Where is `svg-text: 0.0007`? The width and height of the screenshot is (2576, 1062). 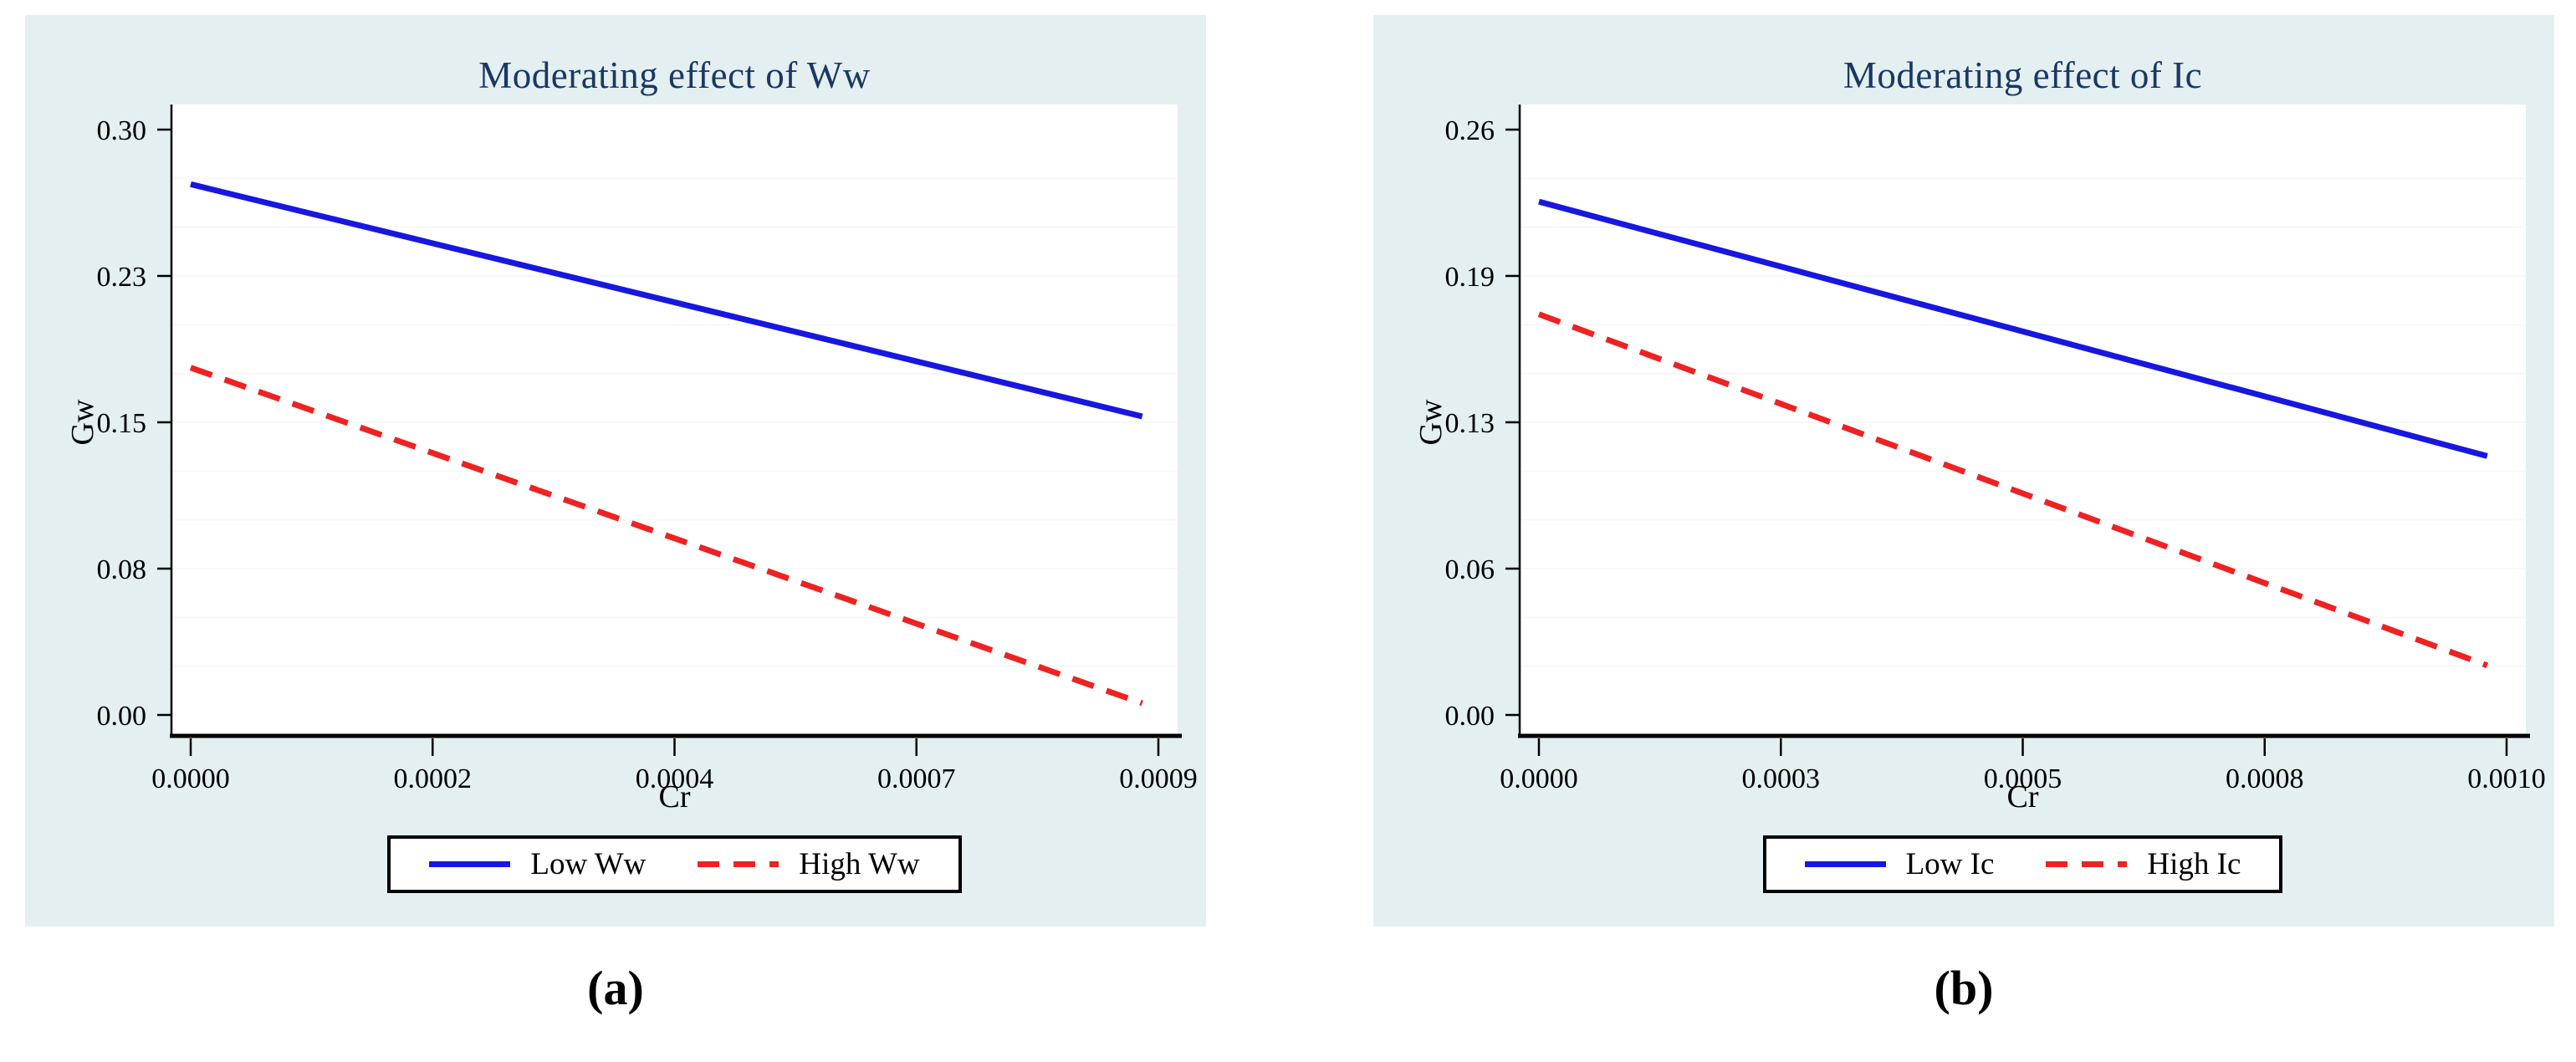 svg-text: 0.0007 is located at coordinates (916, 778).